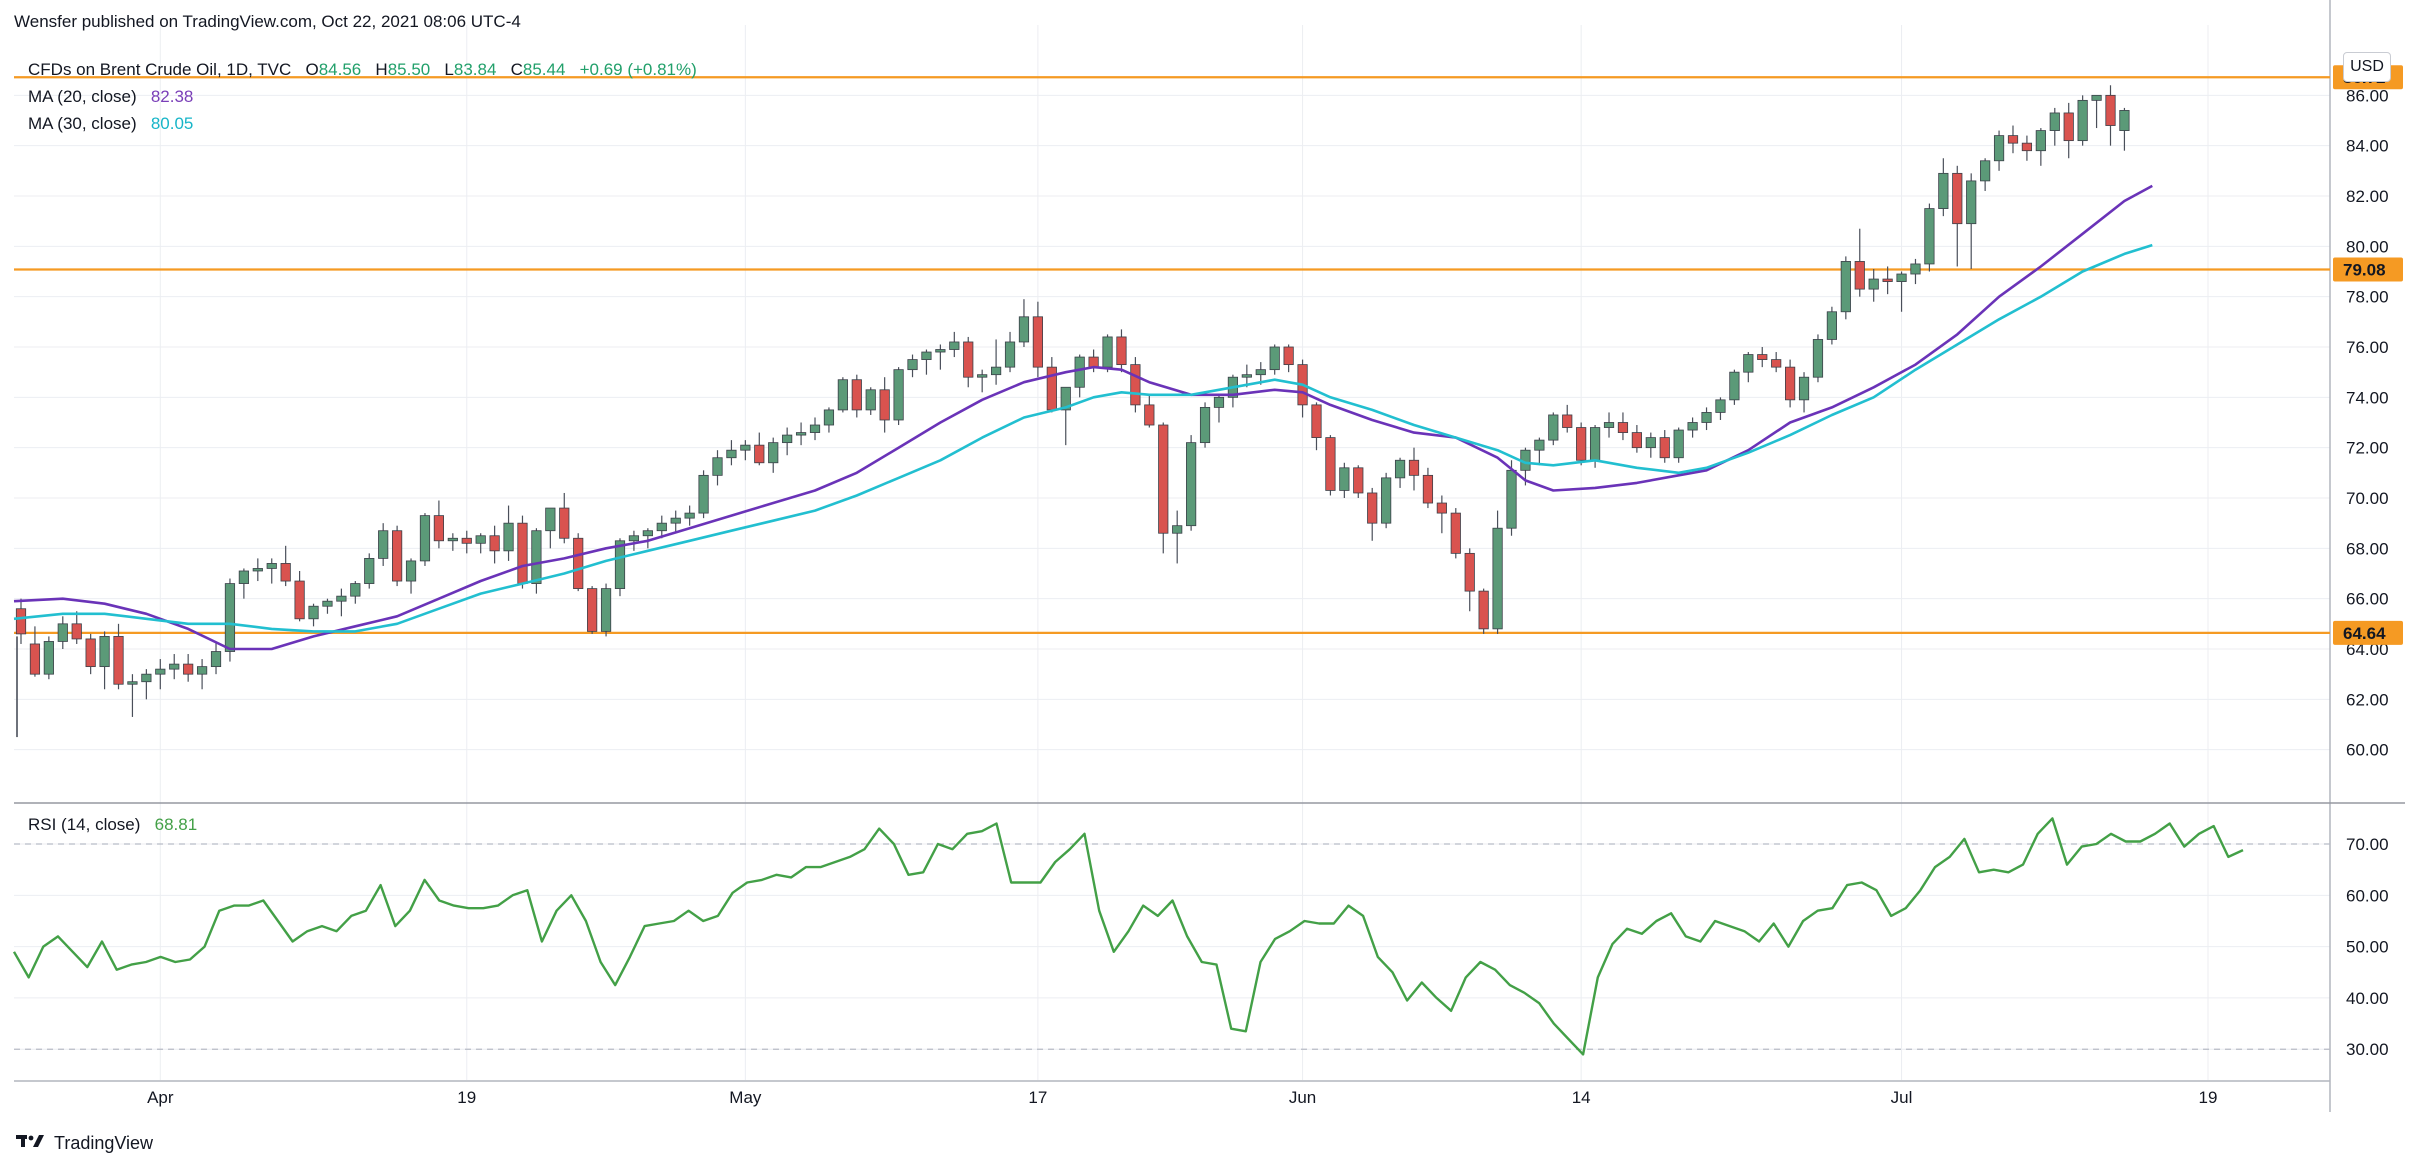 The image size is (2425, 1171). Describe the element at coordinates (362, 96) in the screenshot. I see `ma20-legend-row: MA (20, close) 82.38` at that location.